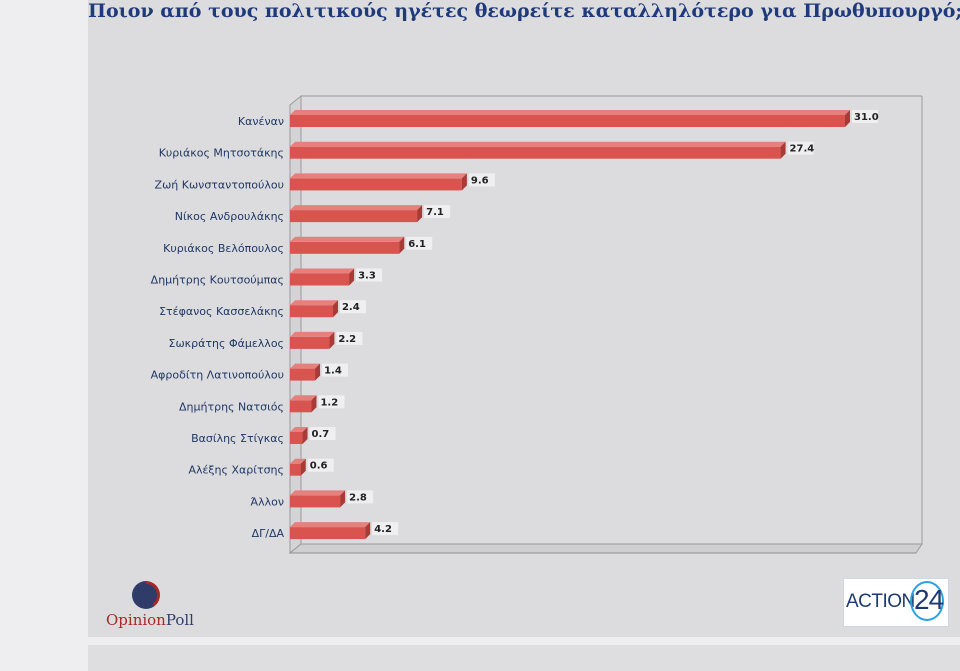 Image resolution: width=960 pixels, height=671 pixels. I want to click on opinionpoll-logo: OpinionPoll, so click(149, 606).